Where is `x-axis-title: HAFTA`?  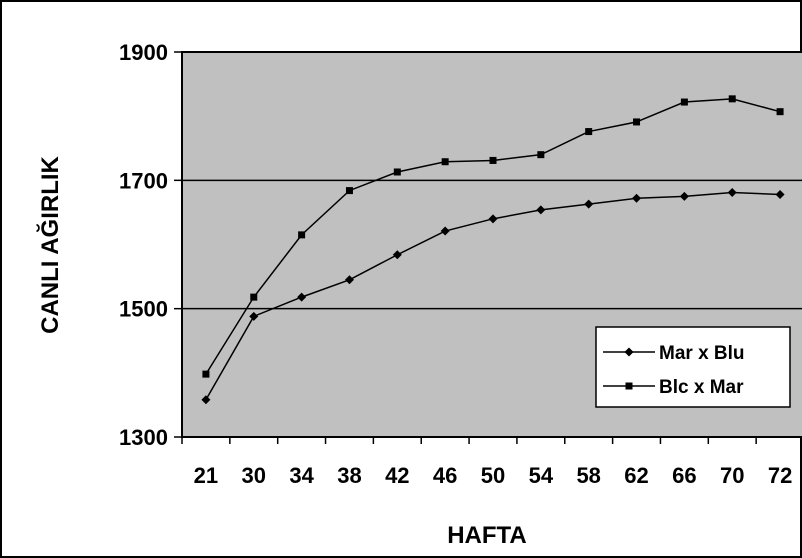 x-axis-title: HAFTA is located at coordinates (487, 535).